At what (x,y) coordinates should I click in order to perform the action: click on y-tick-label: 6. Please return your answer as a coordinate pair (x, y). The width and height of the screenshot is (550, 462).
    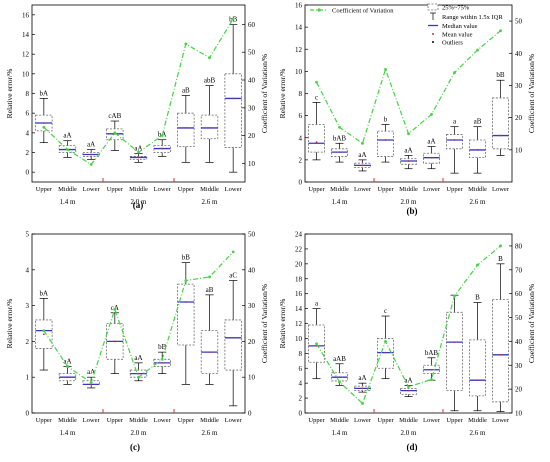
    Looking at the image, I should click on (301, 369).